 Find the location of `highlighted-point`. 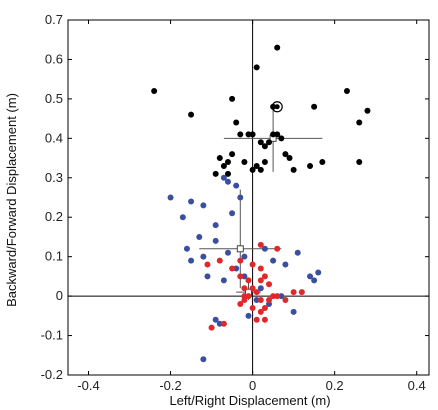

highlighted-point is located at coordinates (277, 107).